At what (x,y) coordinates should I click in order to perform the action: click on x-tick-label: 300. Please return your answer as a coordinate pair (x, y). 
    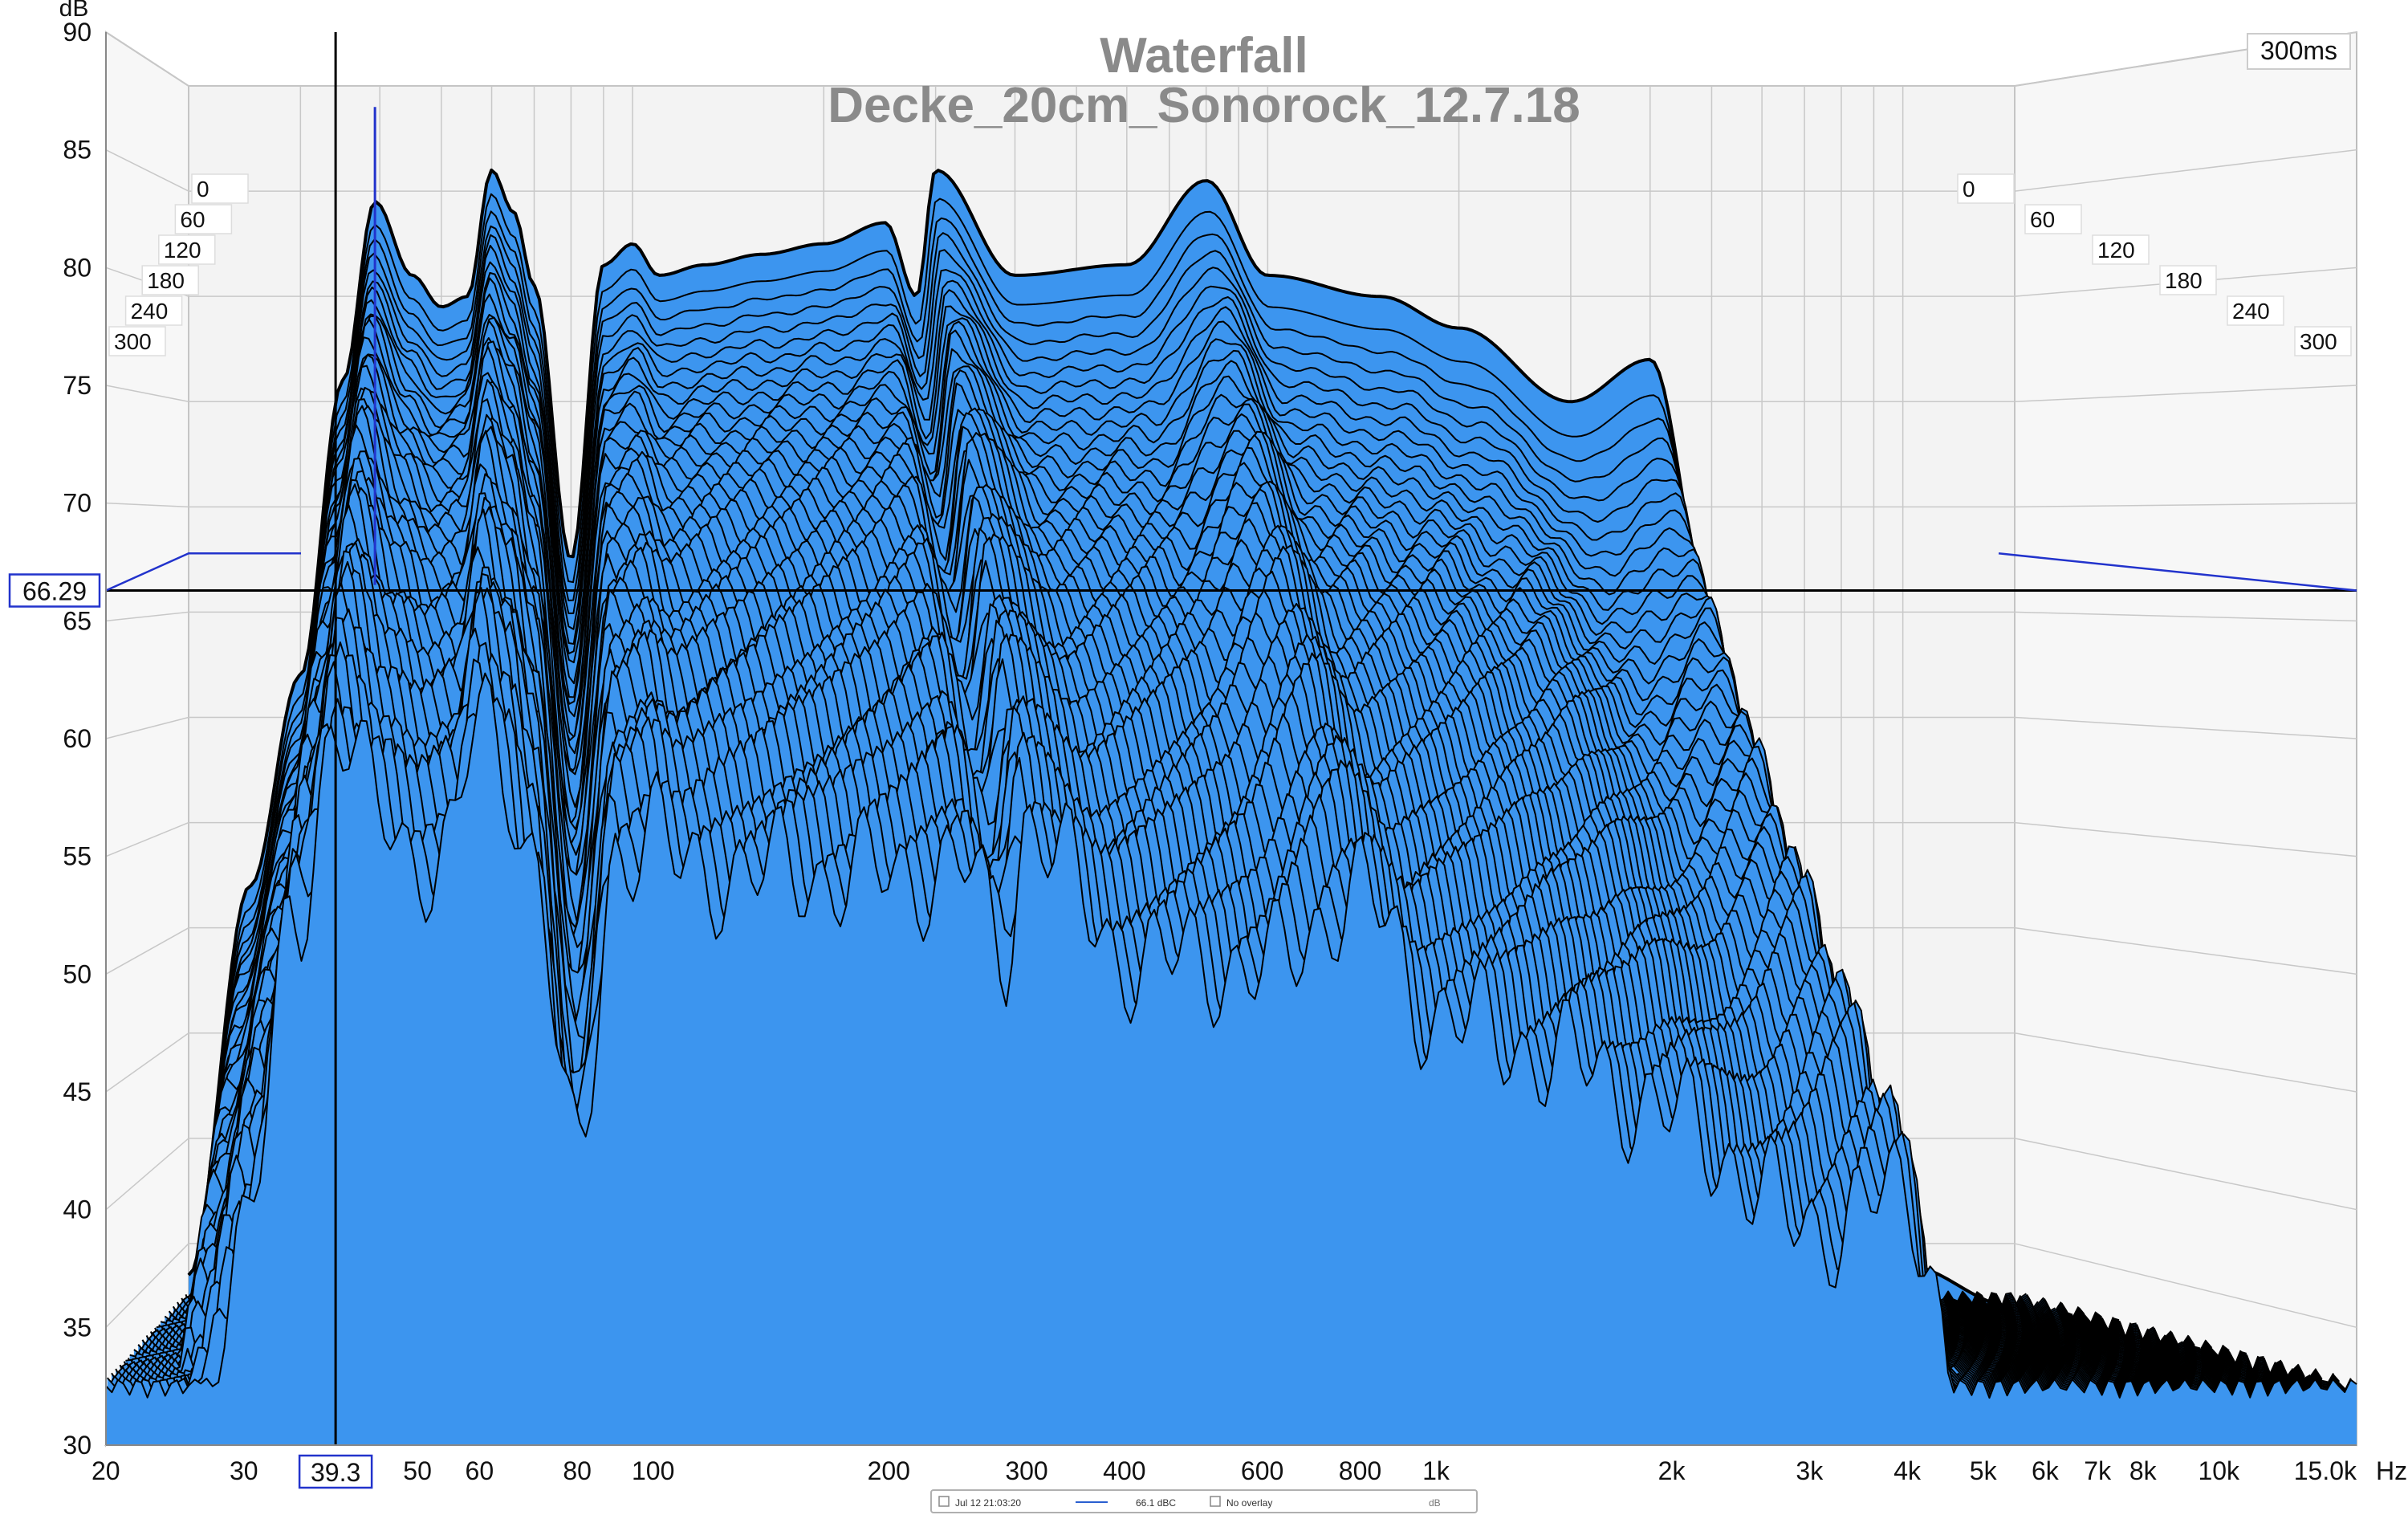
    Looking at the image, I should click on (1026, 1470).